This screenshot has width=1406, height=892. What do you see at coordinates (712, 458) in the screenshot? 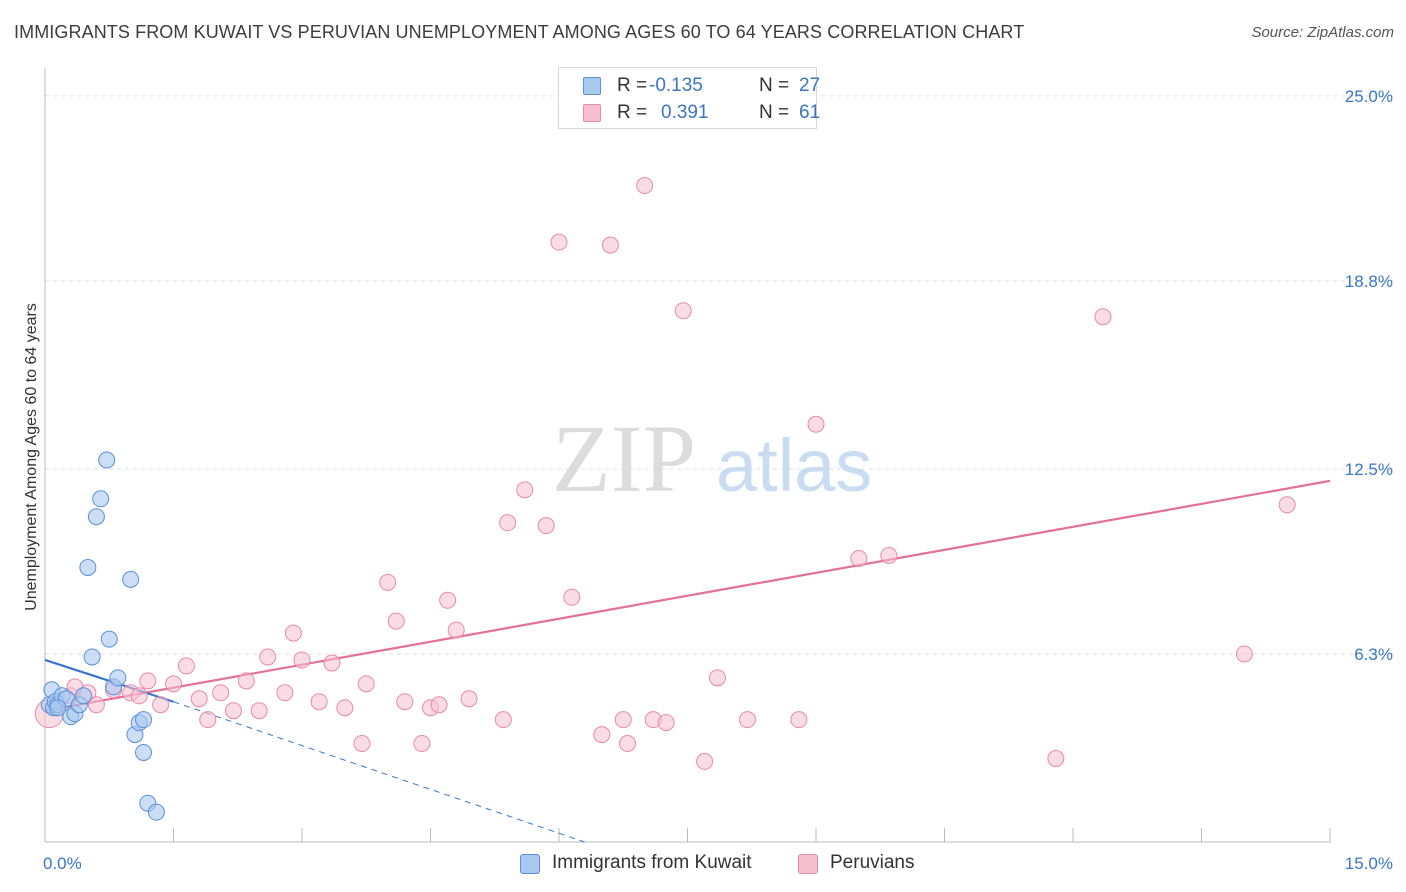
I see `watermark: ZIP atlas` at bounding box center [712, 458].